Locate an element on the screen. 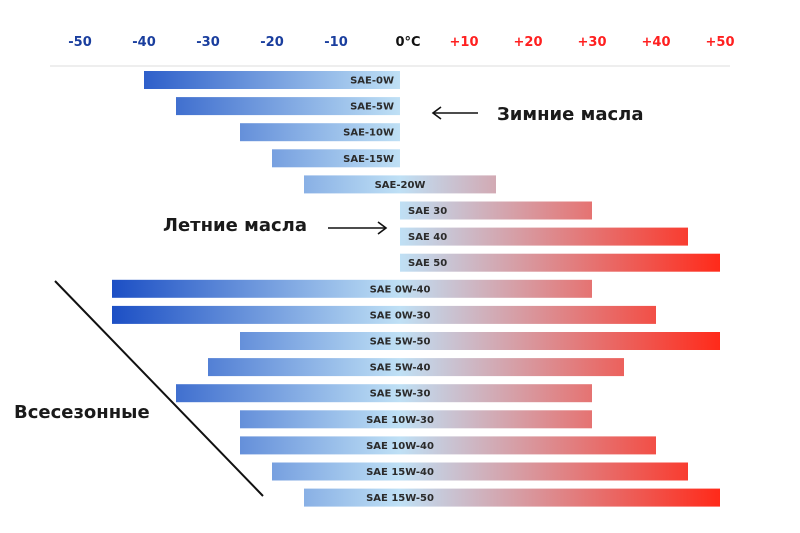 Image resolution: width=800 pixels, height=533 pixels. range-bar-label: SAE 5W-30 is located at coordinates (400, 394).